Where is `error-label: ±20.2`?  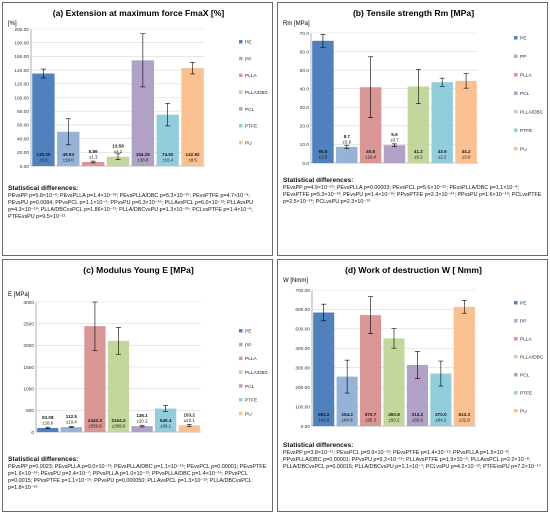 error-label: ±20.2 is located at coordinates (143, 421).